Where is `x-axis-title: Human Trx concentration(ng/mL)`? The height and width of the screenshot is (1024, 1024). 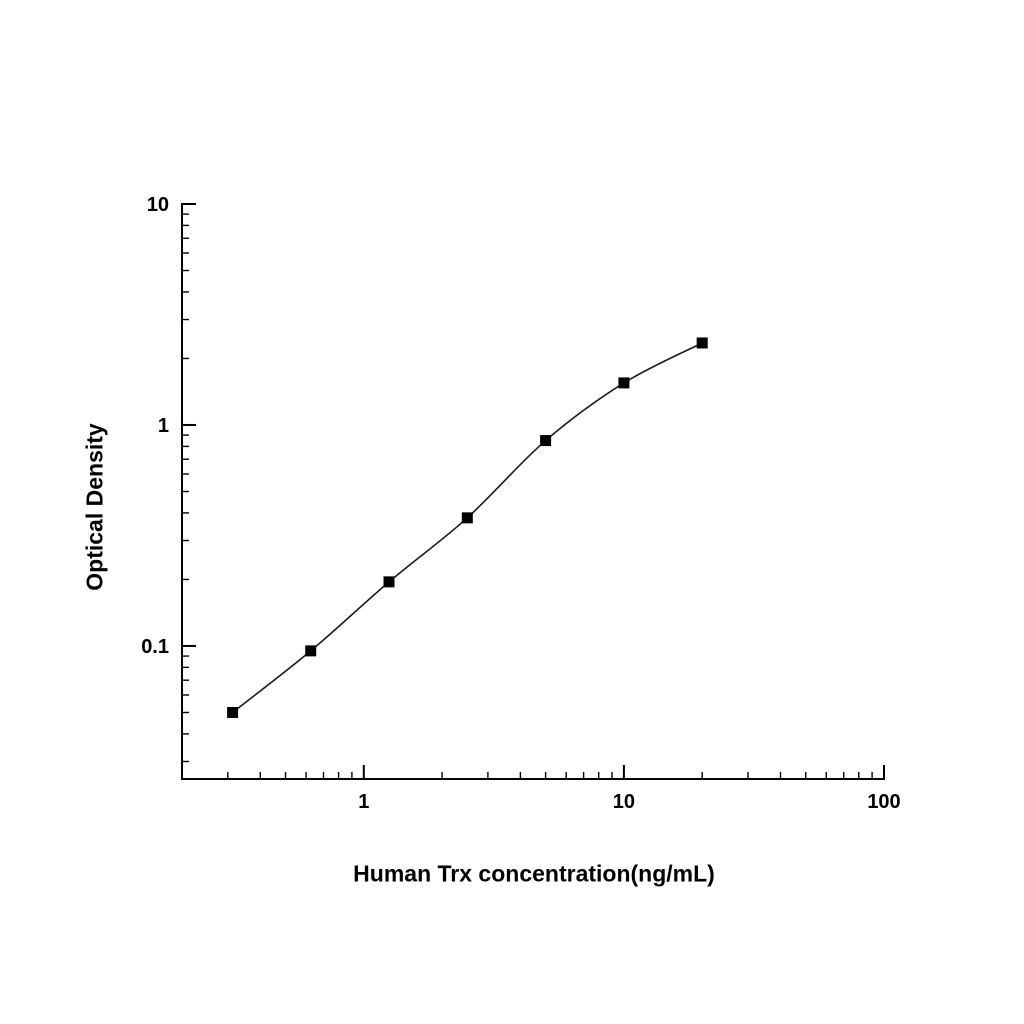
x-axis-title: Human Trx concentration(ng/mL) is located at coordinates (534, 873).